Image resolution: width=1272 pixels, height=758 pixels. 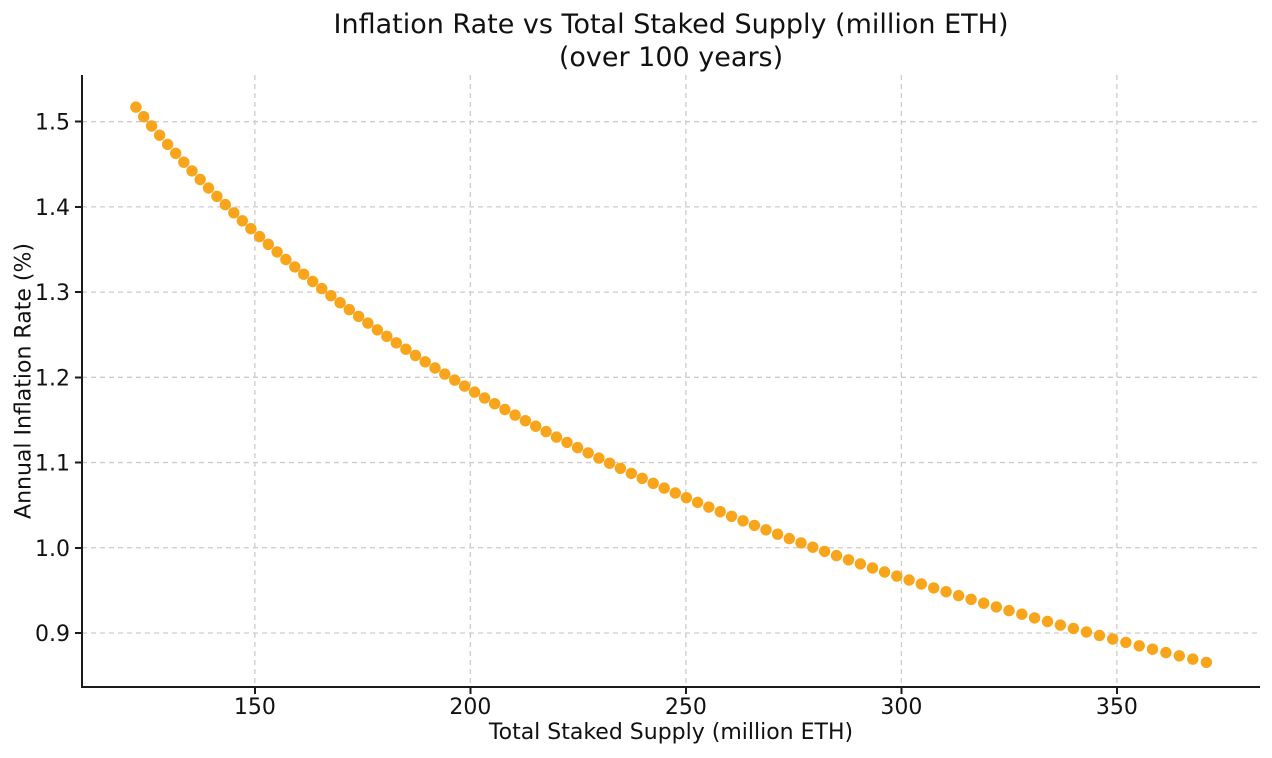 I want to click on chart-subtitle: (over 100 years), so click(x=671, y=57).